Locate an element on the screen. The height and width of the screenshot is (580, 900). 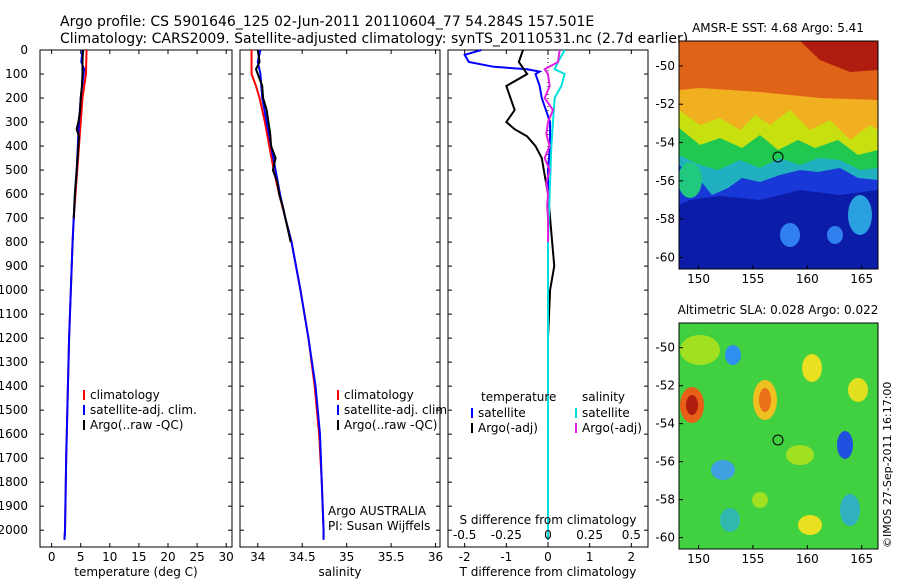
x-tick-label: 15 is located at coordinates (138, 557).